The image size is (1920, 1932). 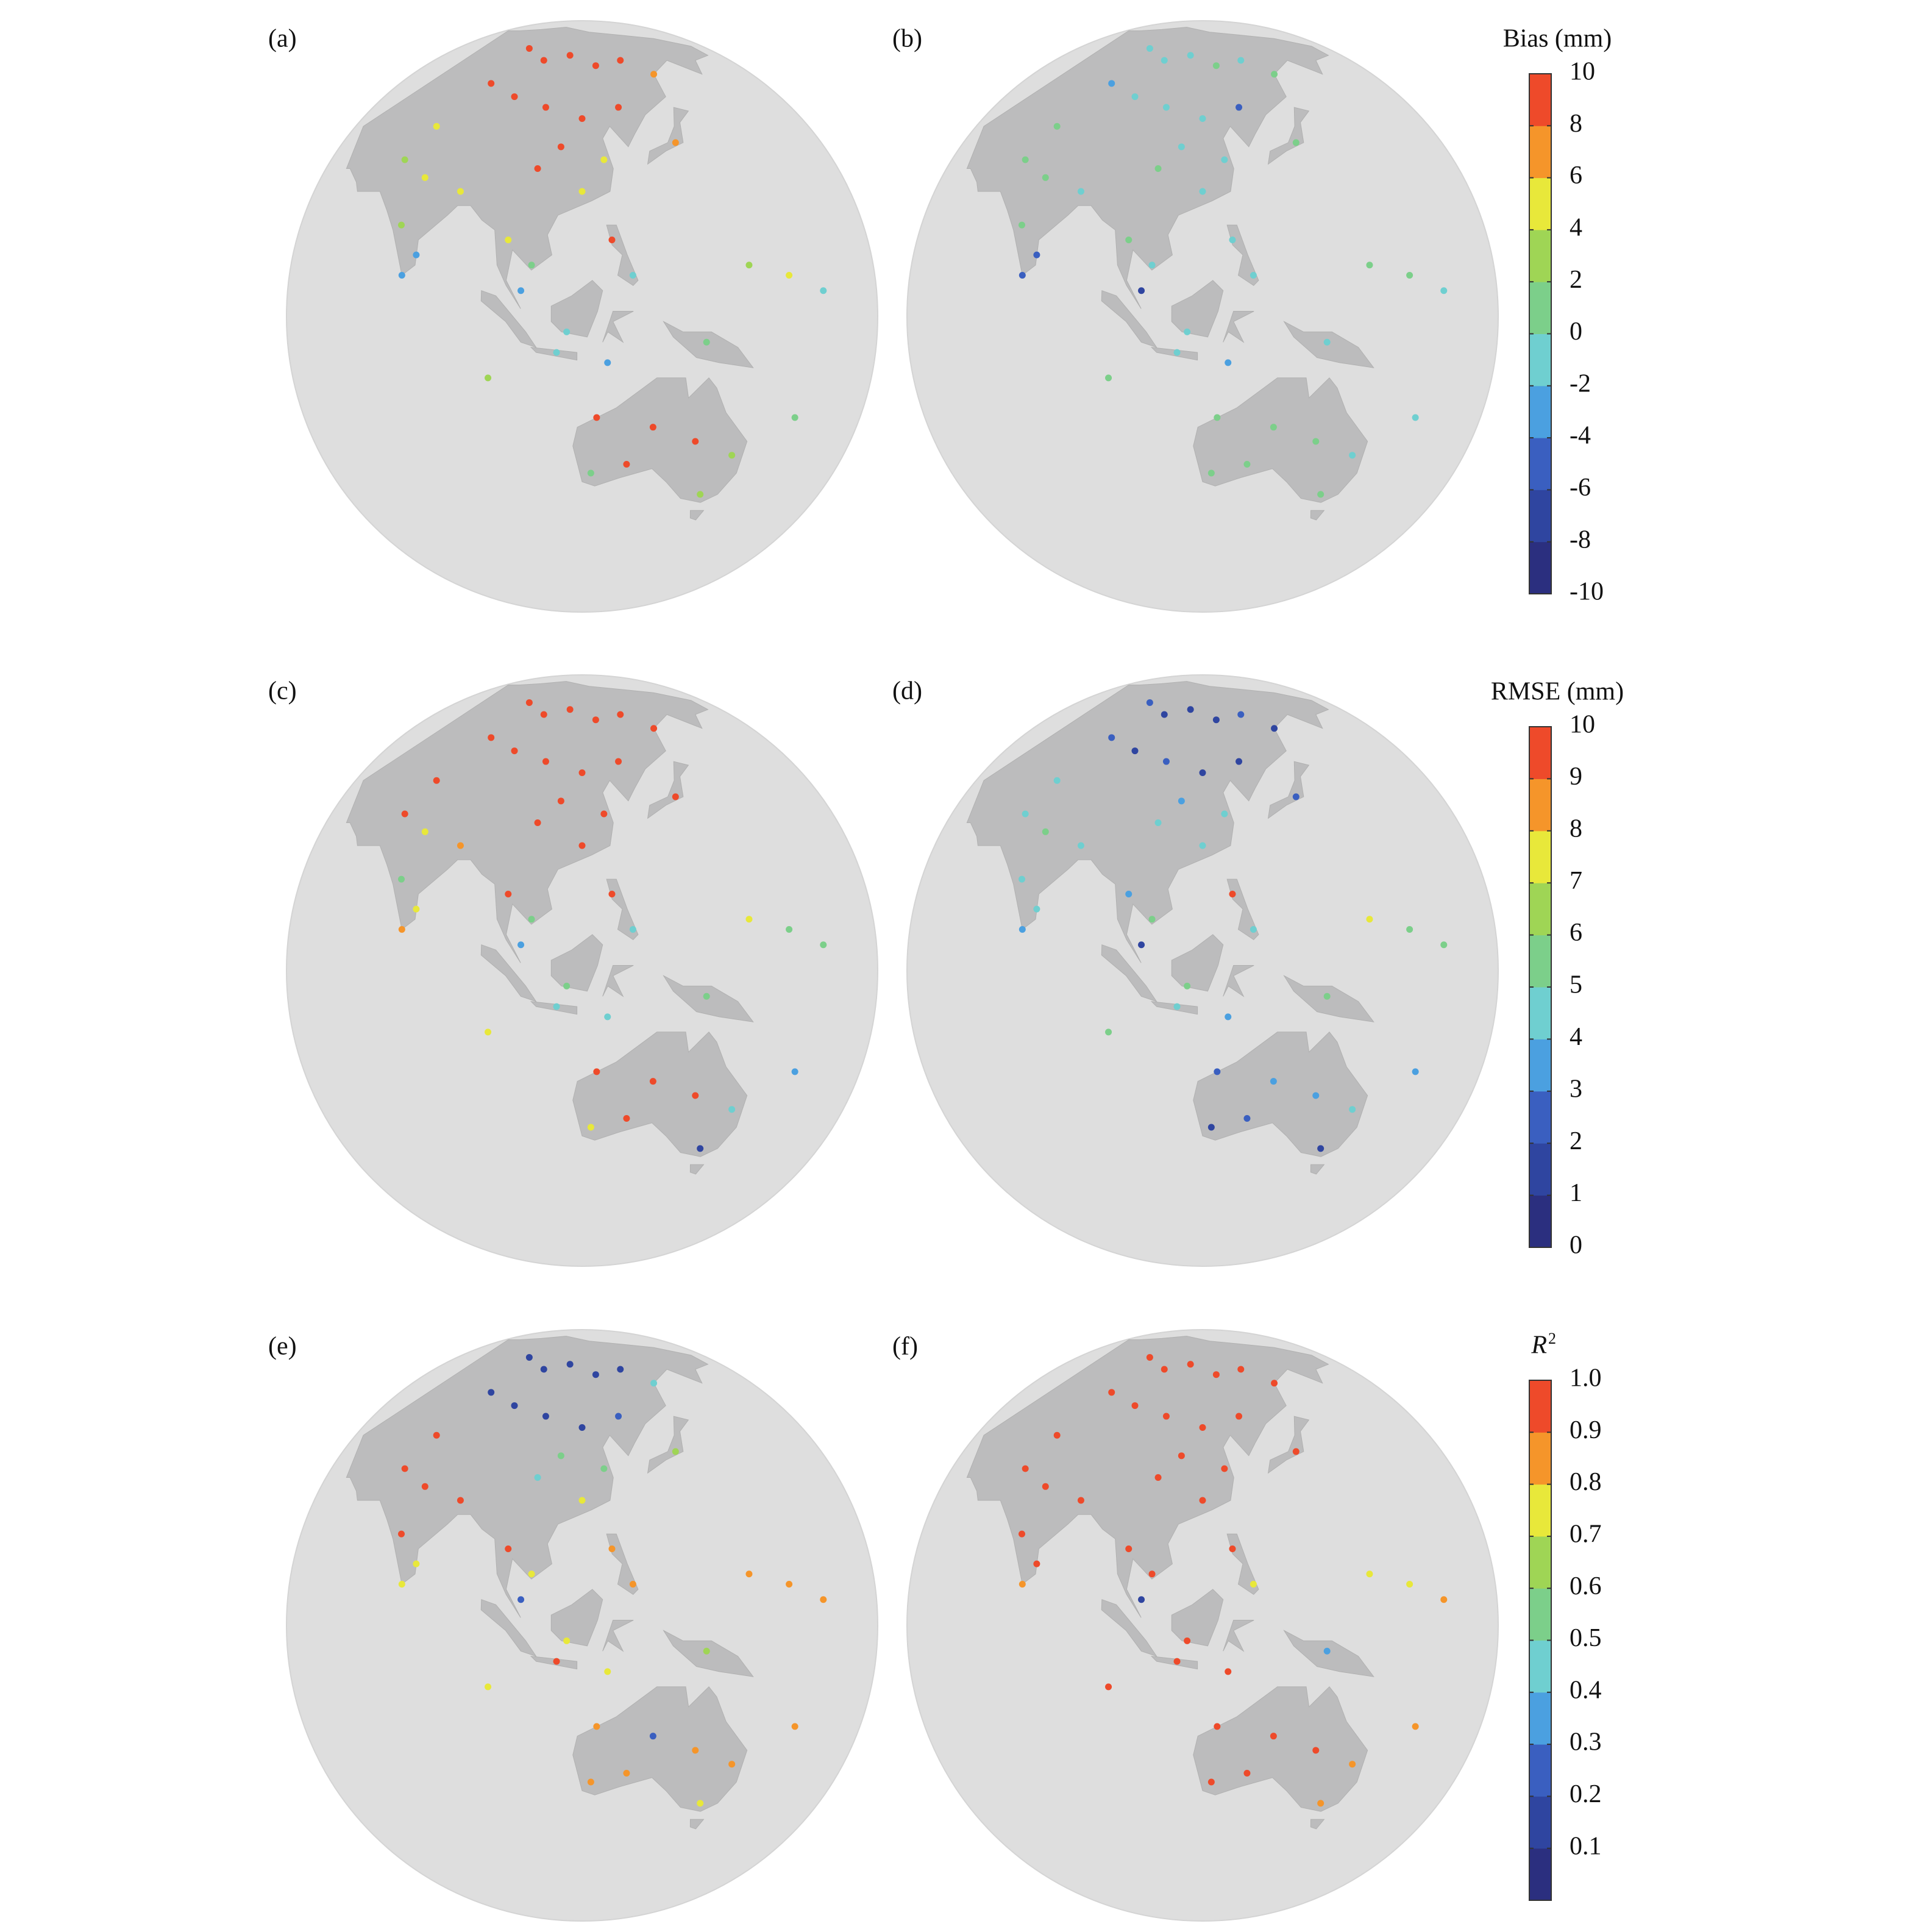 I want to click on panel-label: (a), so click(x=282, y=39).